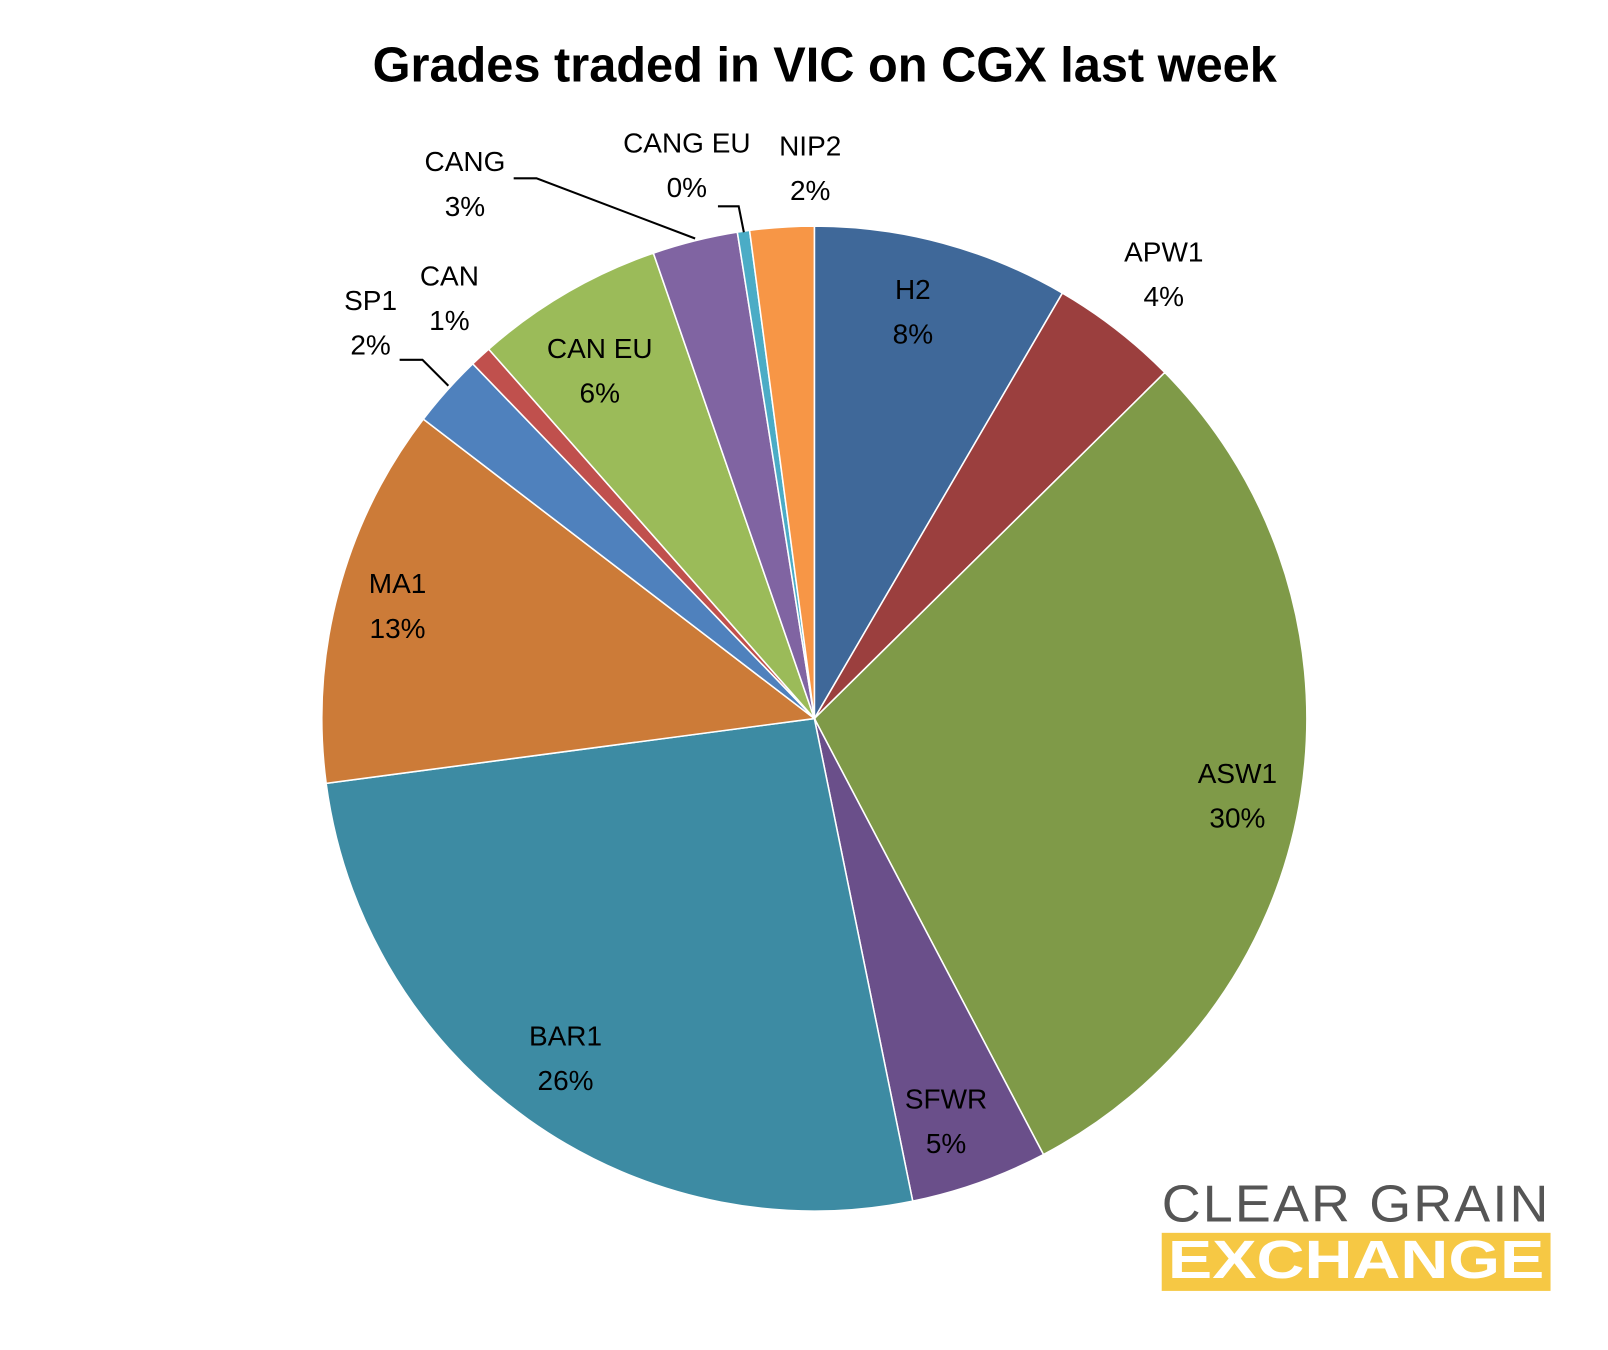  I want to click on slice-label: CAN EU, so click(600, 348).